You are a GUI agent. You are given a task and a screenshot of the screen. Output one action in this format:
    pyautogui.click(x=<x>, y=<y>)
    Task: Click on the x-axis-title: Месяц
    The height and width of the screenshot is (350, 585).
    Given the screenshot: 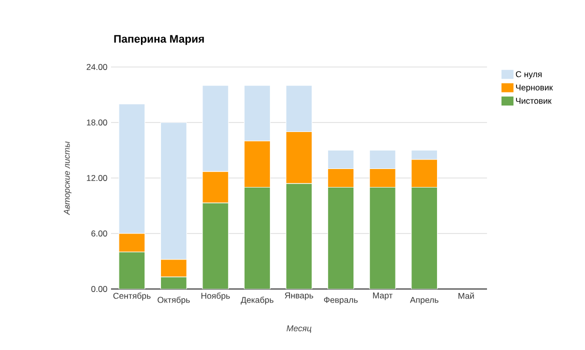 What is the action you would take?
    pyautogui.click(x=299, y=329)
    